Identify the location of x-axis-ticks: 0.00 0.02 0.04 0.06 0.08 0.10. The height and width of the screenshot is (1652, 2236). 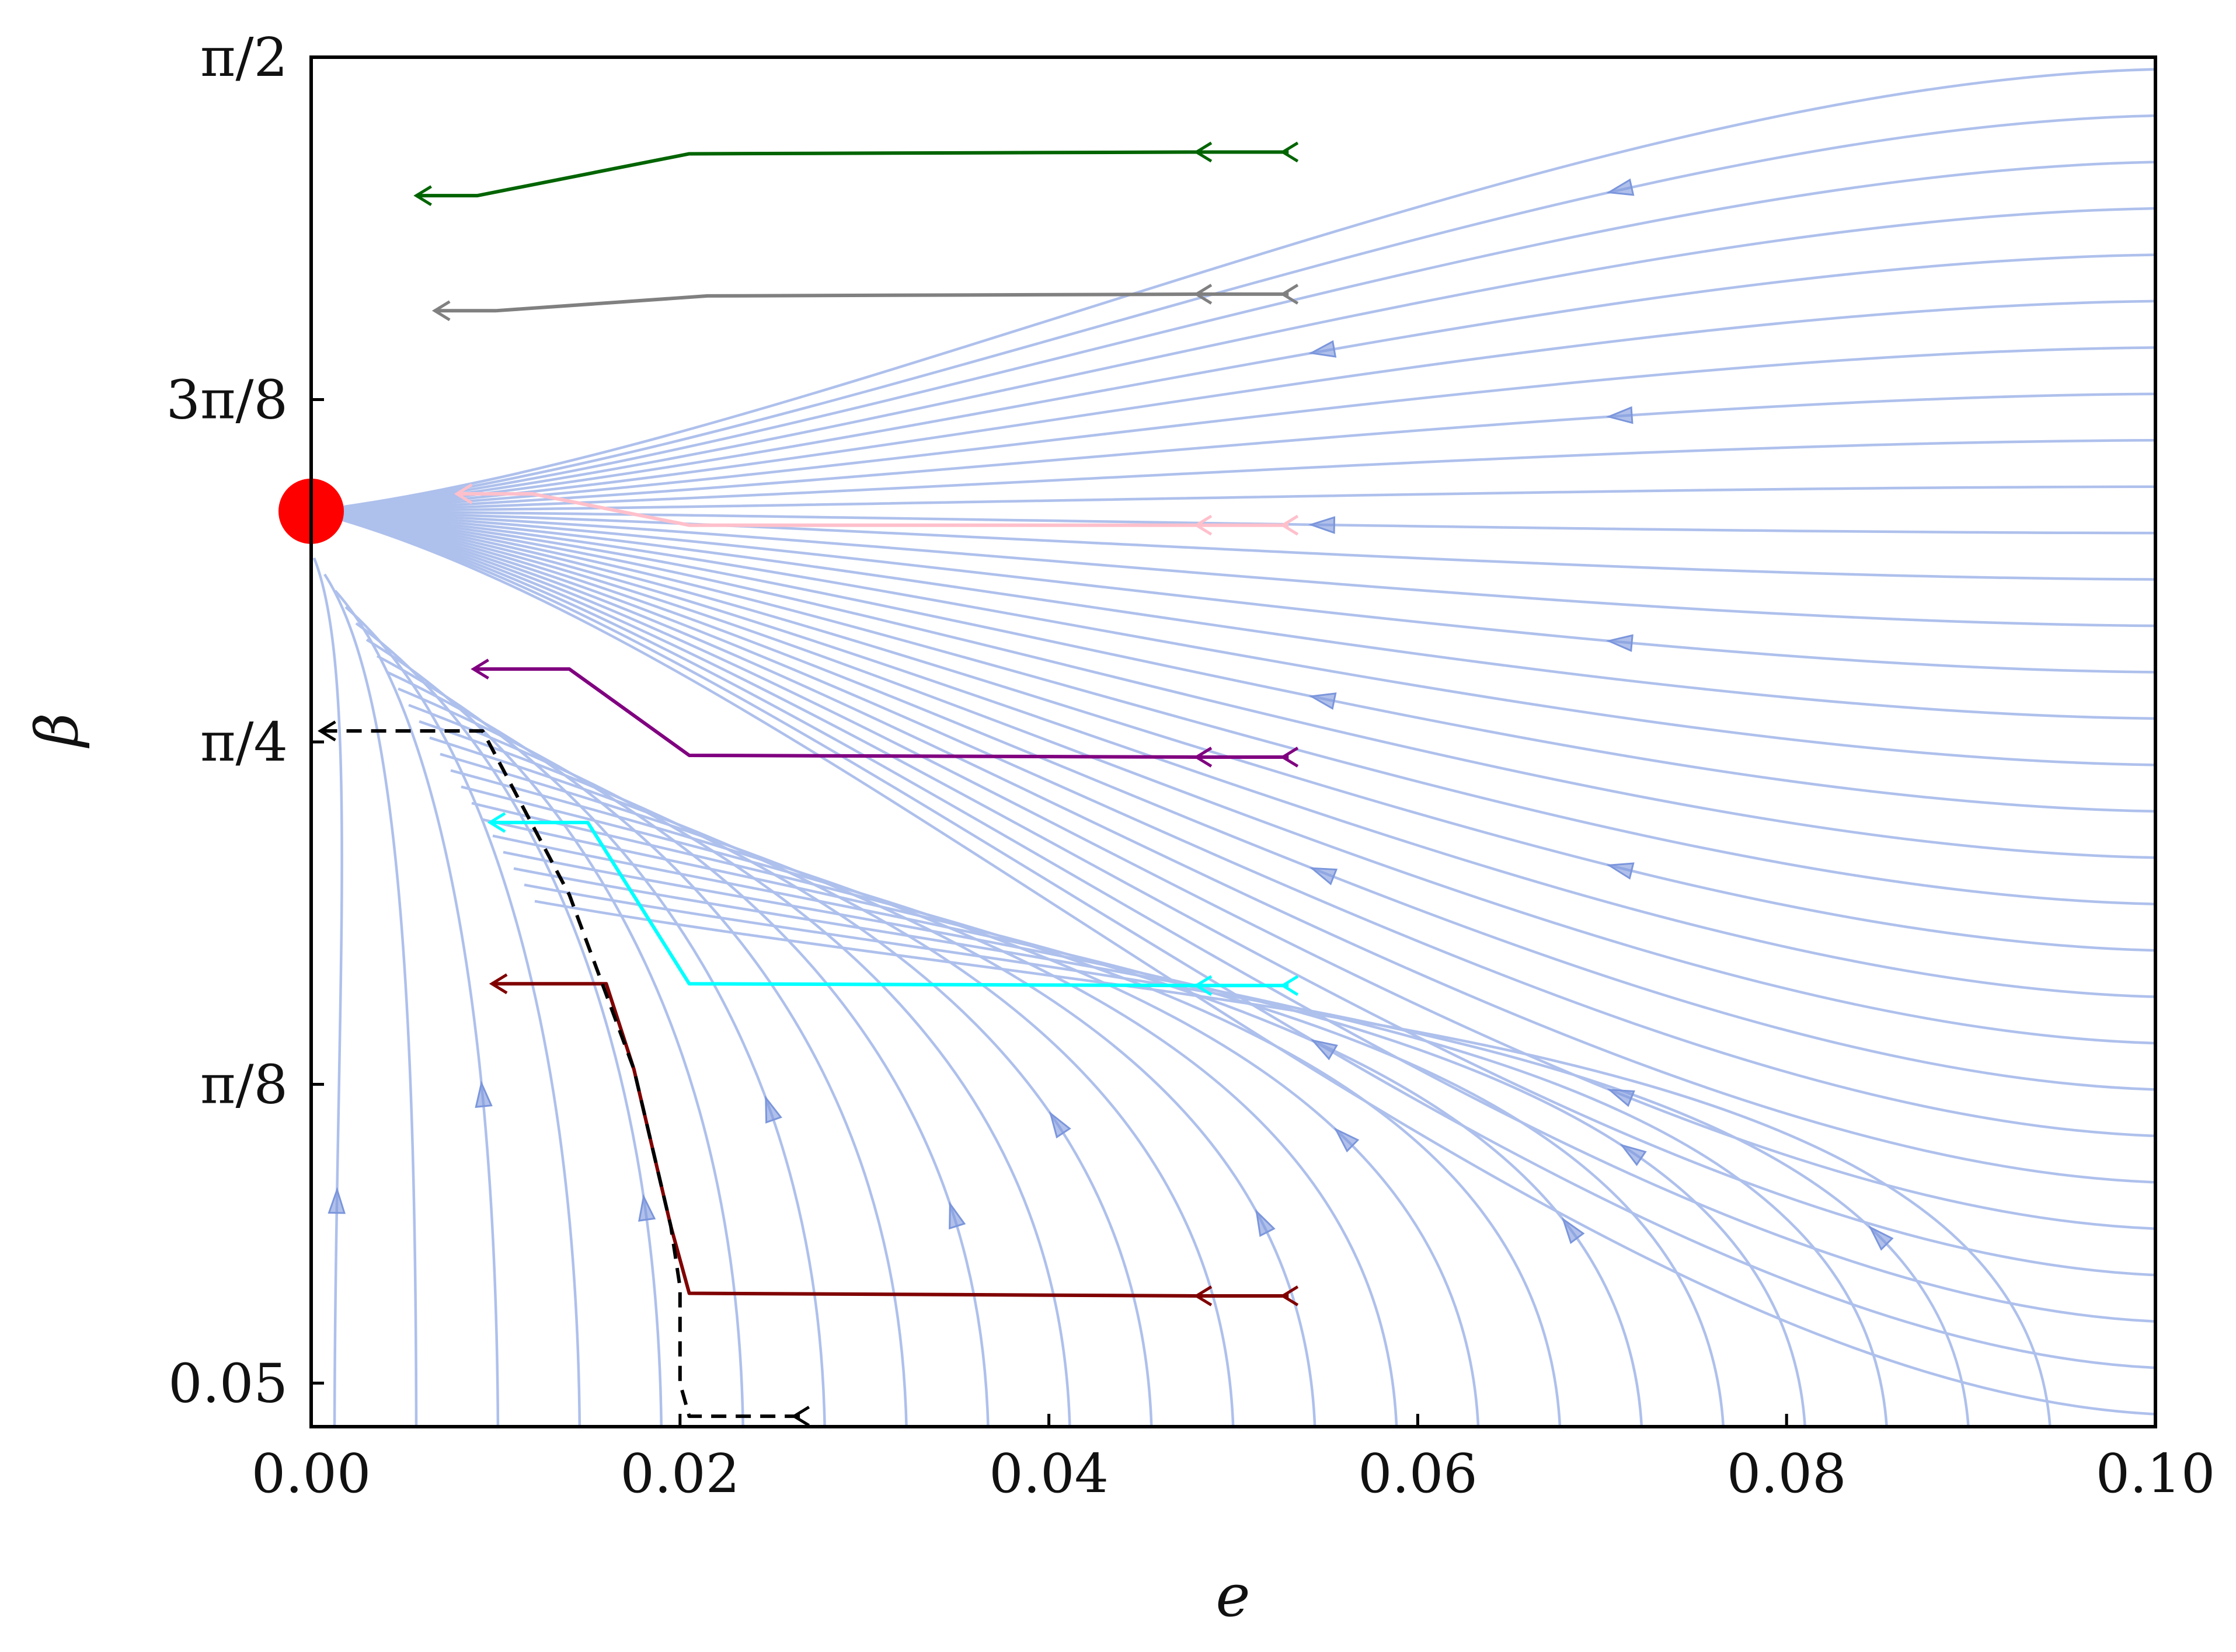
(1234, 1459).